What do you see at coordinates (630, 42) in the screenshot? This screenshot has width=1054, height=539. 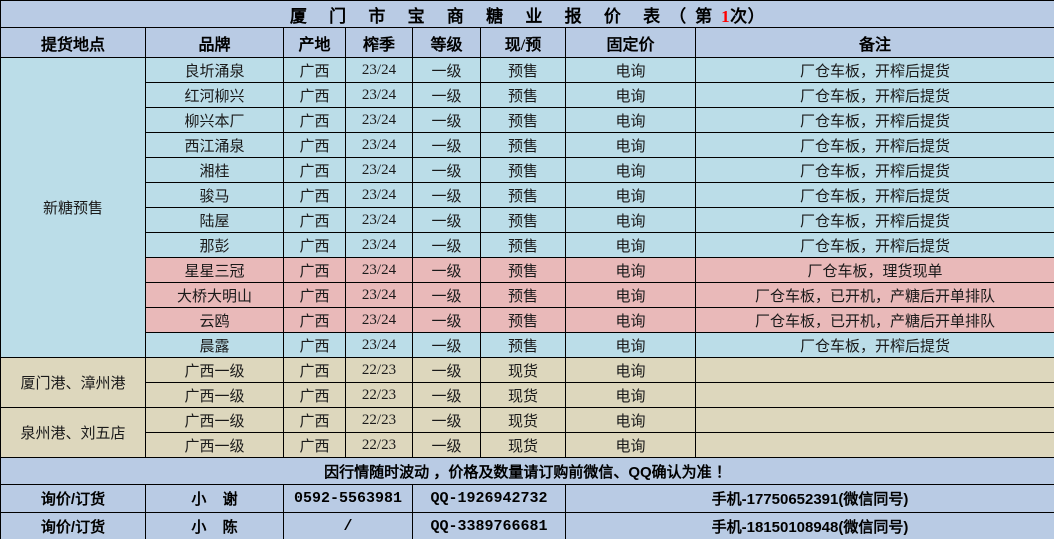 I see `column-header-fixed-price: 固定价` at bounding box center [630, 42].